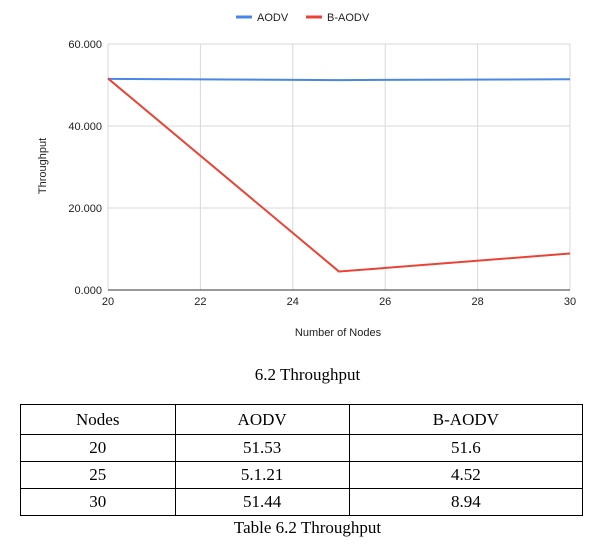 The height and width of the screenshot is (549, 615). What do you see at coordinates (88, 291) in the screenshot?
I see `y-tick-label: 0.000` at bounding box center [88, 291].